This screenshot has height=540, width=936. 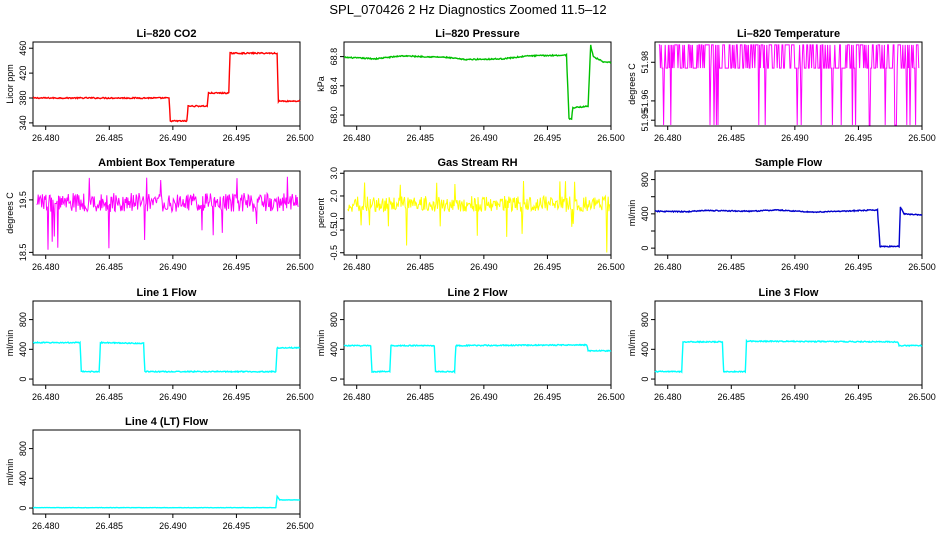 What do you see at coordinates (788, 34) in the screenshot?
I see `panel-title: Li–820 Temperature` at bounding box center [788, 34].